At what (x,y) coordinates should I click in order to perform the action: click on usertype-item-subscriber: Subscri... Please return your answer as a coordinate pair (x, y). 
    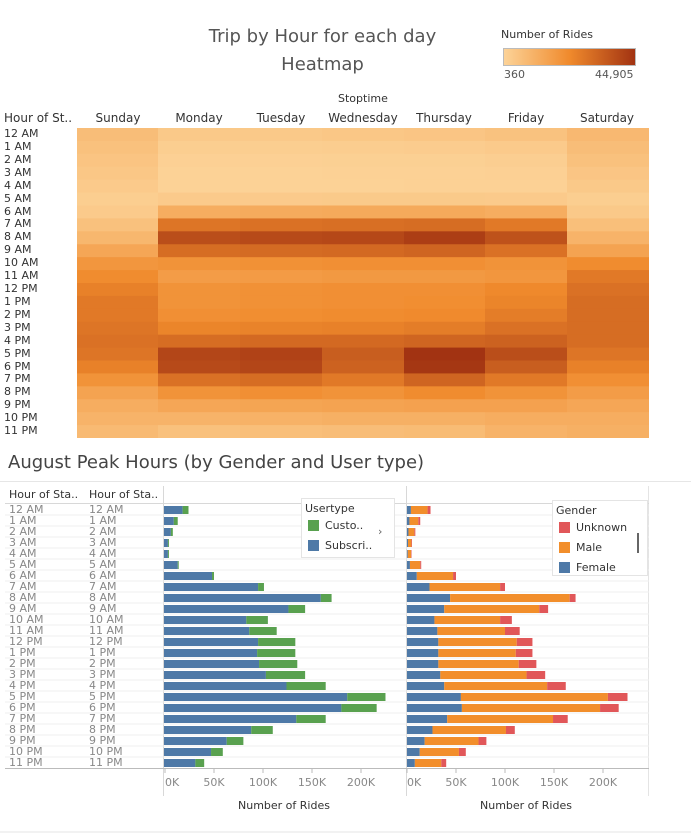
    Looking at the image, I should click on (340, 545).